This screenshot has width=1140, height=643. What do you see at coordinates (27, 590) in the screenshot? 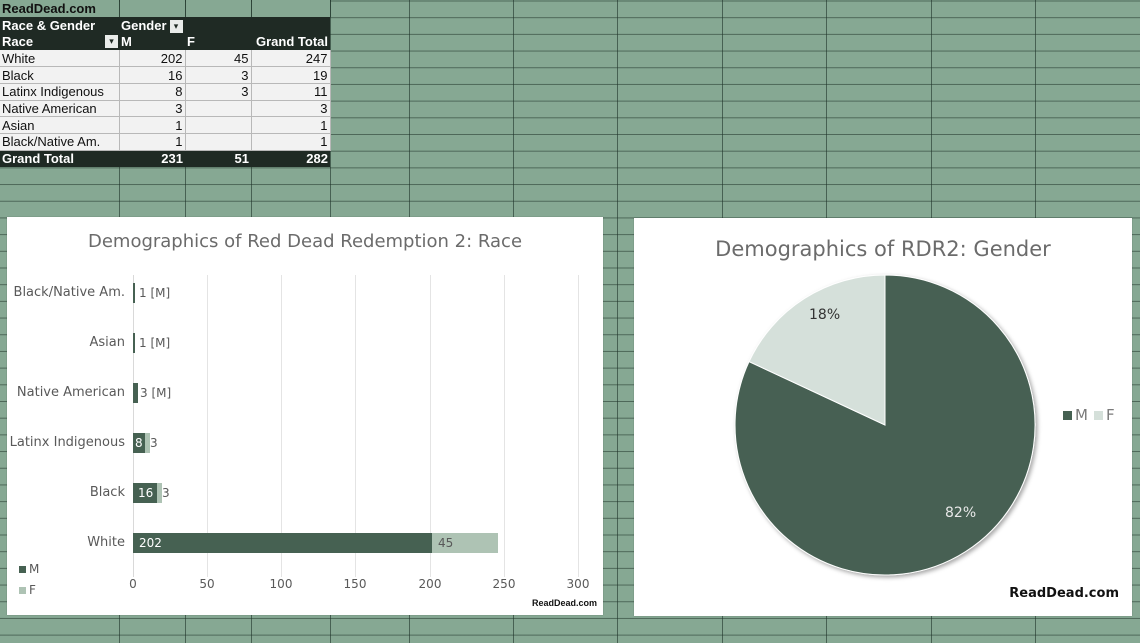
I see `legend-item-f: F` at bounding box center [27, 590].